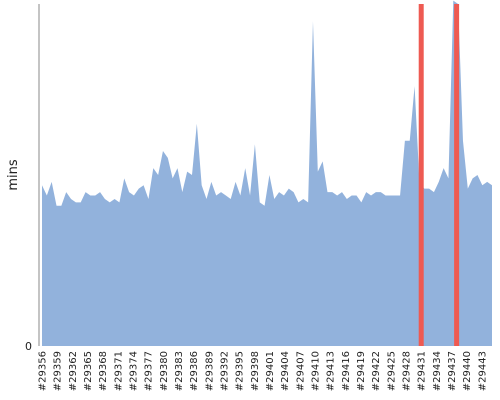 The image size is (500, 400). Describe the element at coordinates (209, 371) in the screenshot. I see `x-tick-label: #29389` at that location.